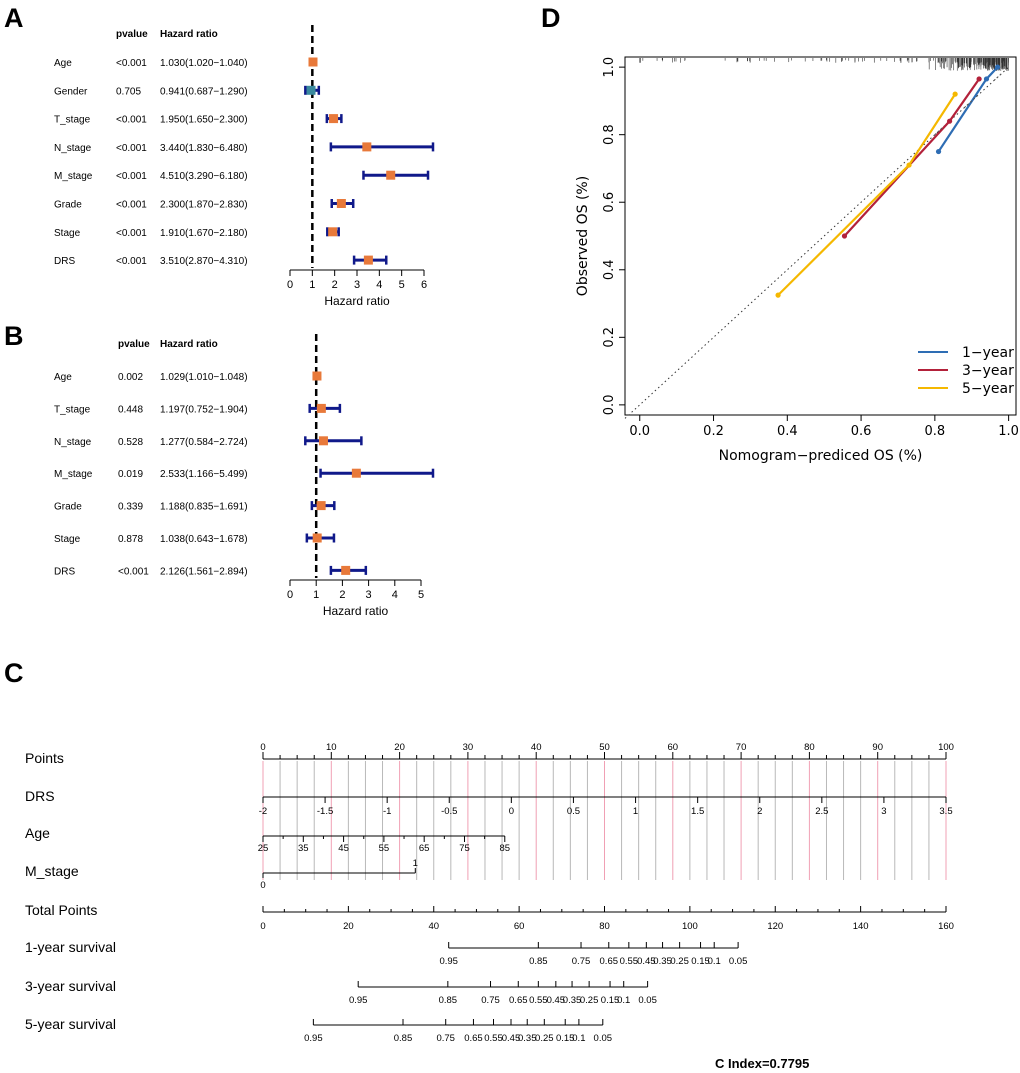 The width and height of the screenshot is (1020, 1073). What do you see at coordinates (356, 611) in the screenshot?
I see `x-axis-title: Hazard ratio` at bounding box center [356, 611].